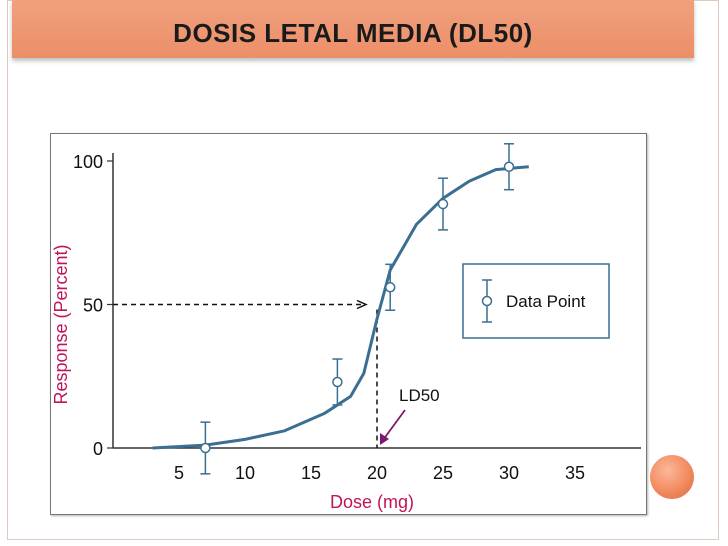 The height and width of the screenshot is (546, 728). Describe the element at coordinates (575, 473) in the screenshot. I see `x-tick-label: 35` at that location.